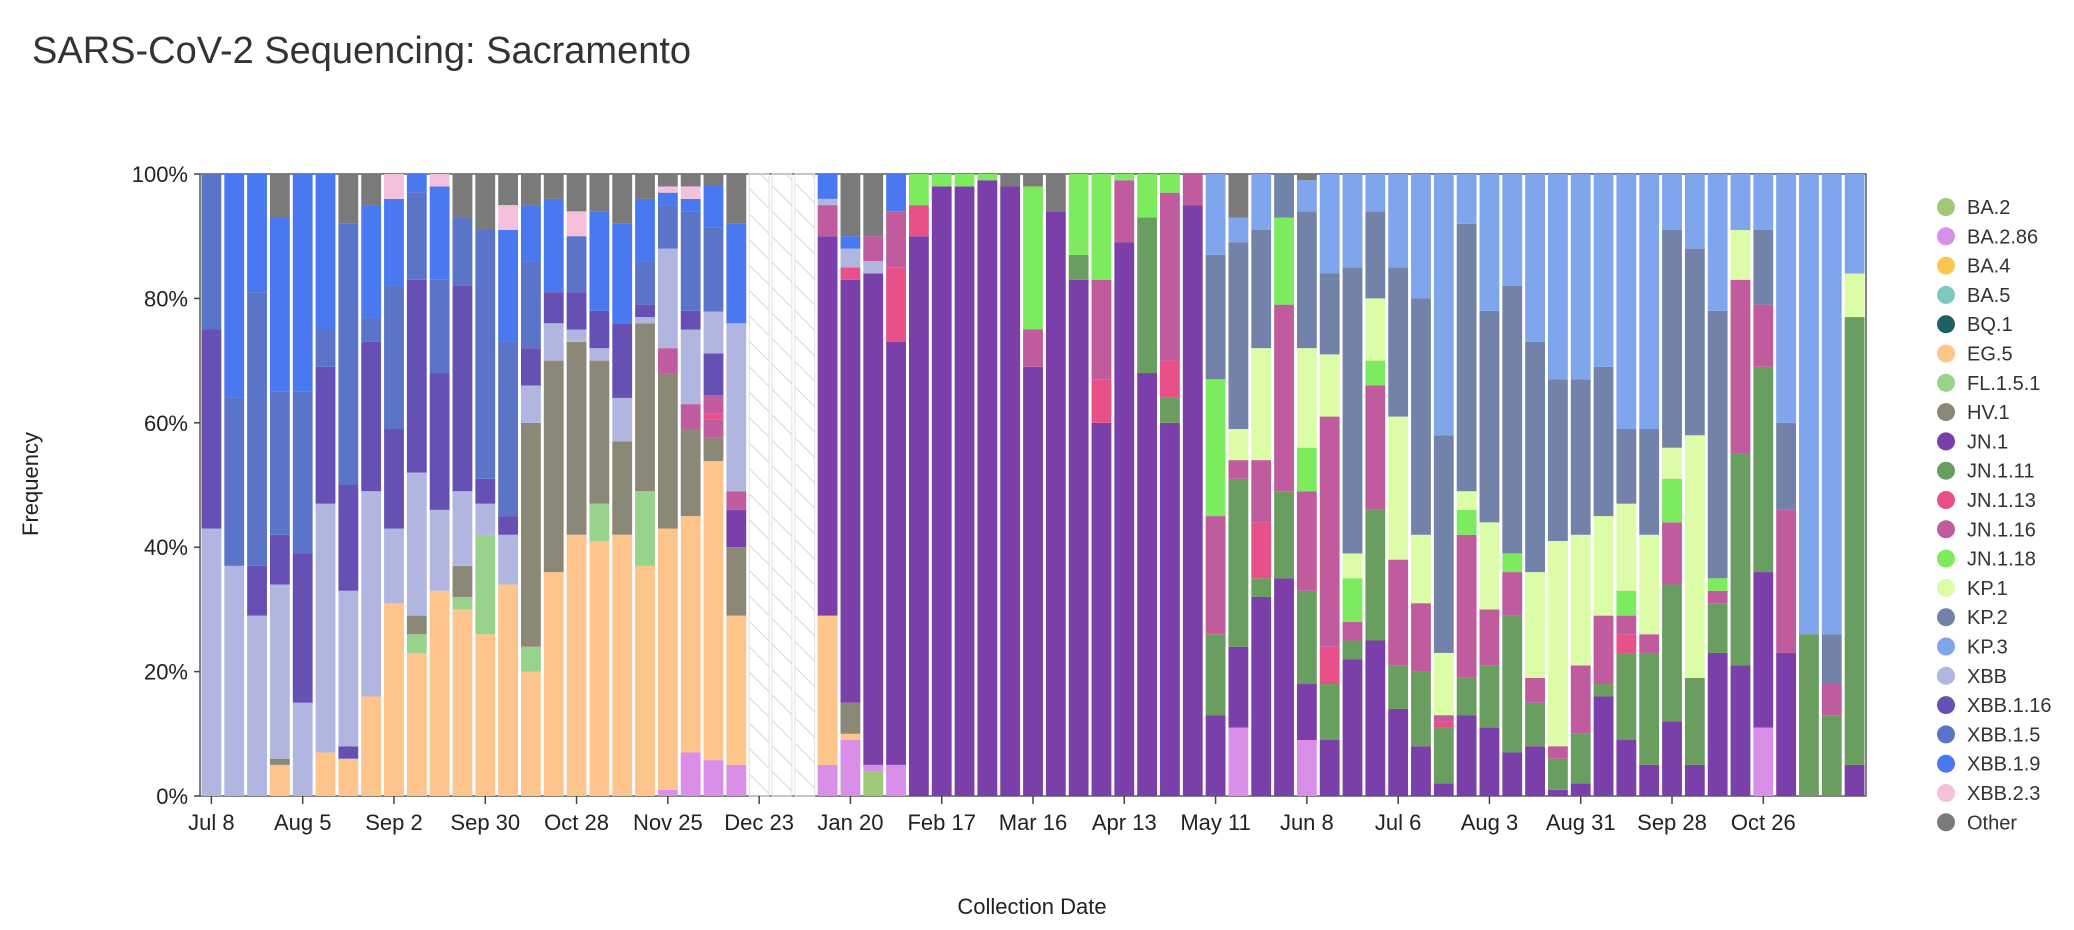 This screenshot has width=2074, height=930. Describe the element at coordinates (1986, 501) in the screenshot. I see `legend-item-jn-1-13: JN.1.13` at that location.